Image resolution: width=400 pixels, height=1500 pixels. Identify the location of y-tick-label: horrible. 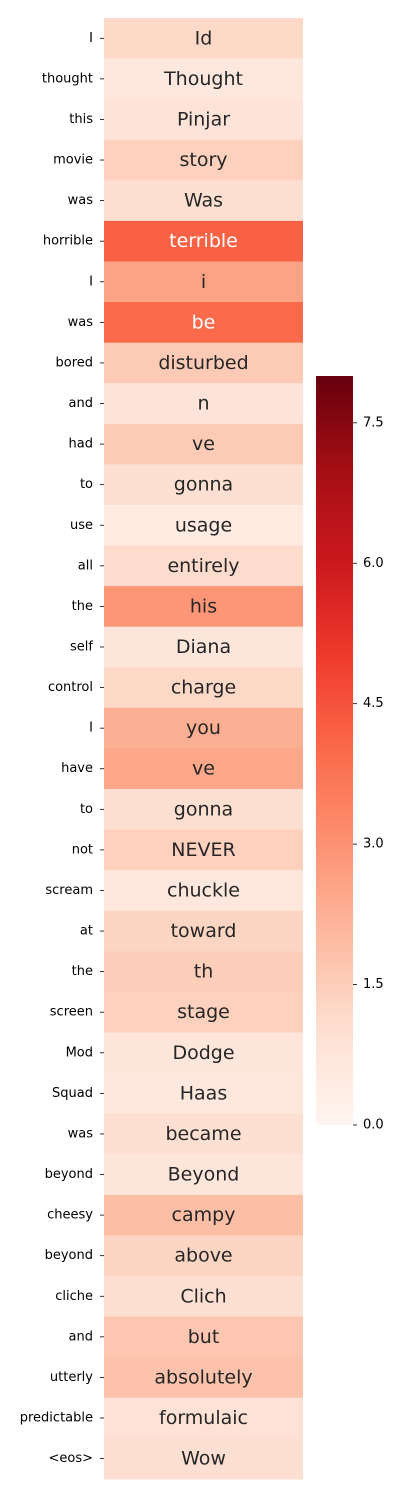
(68, 241).